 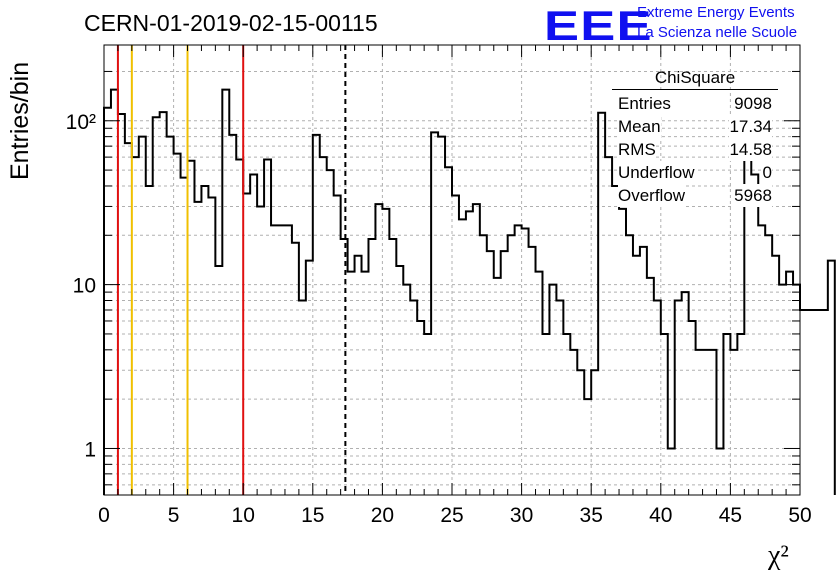 I want to click on logo-line-2: La Scienza nelle Scuole, so click(x=717, y=32).